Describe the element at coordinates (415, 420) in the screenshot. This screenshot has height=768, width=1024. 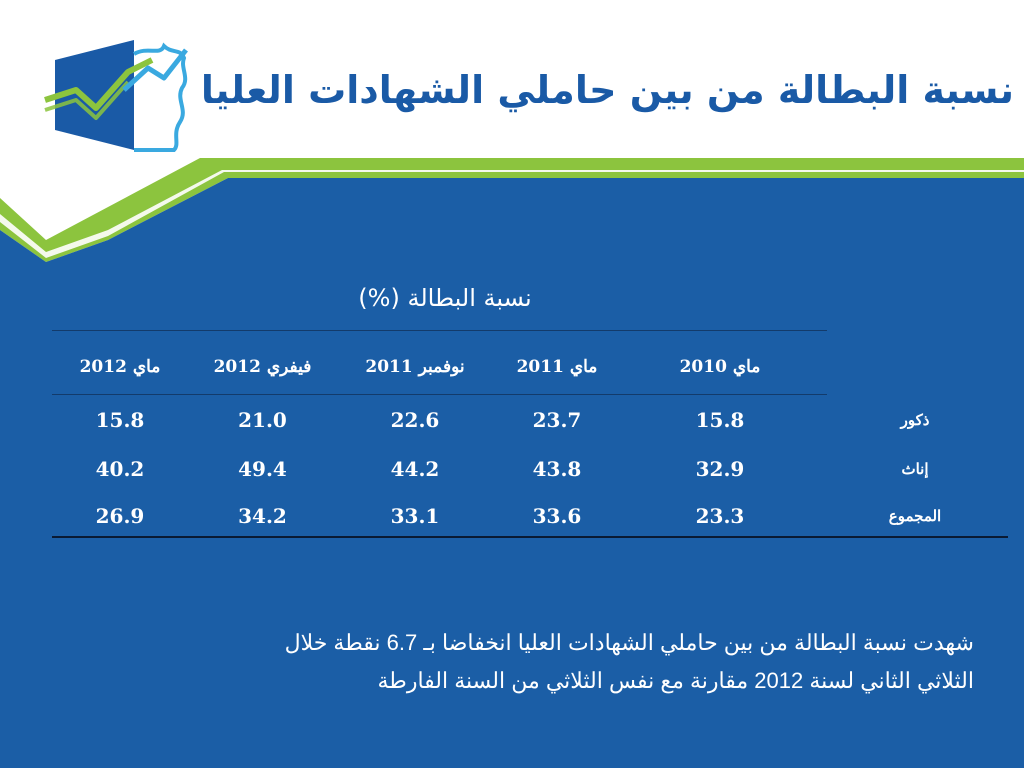
I see `table-cell: 22.6` at that location.